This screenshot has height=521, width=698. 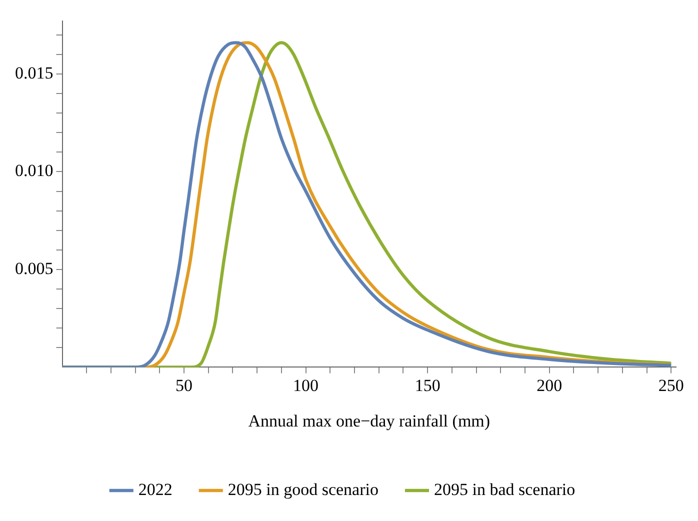 I want to click on legend-label: 2022, so click(x=155, y=489).